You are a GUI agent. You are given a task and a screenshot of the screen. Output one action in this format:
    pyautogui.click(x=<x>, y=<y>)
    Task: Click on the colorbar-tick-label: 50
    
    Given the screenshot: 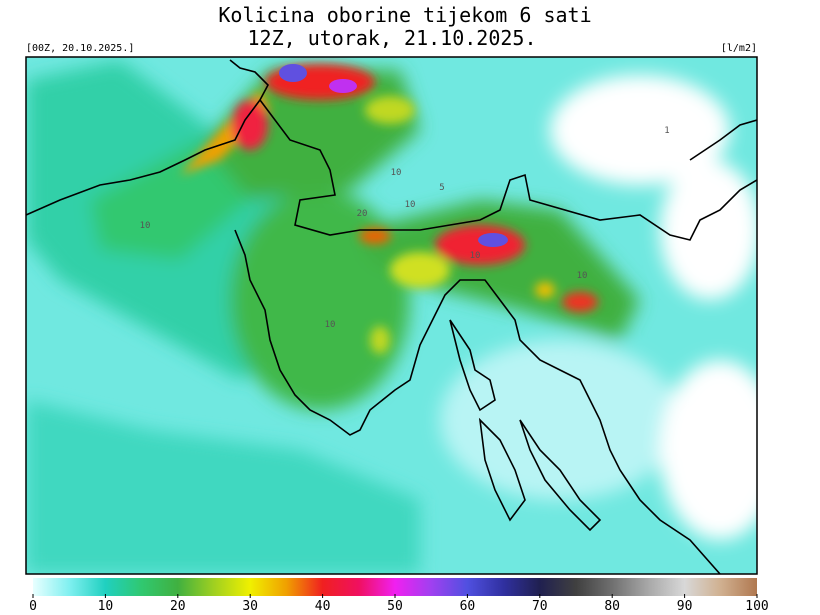 What is the action you would take?
    pyautogui.click(x=395, y=606)
    